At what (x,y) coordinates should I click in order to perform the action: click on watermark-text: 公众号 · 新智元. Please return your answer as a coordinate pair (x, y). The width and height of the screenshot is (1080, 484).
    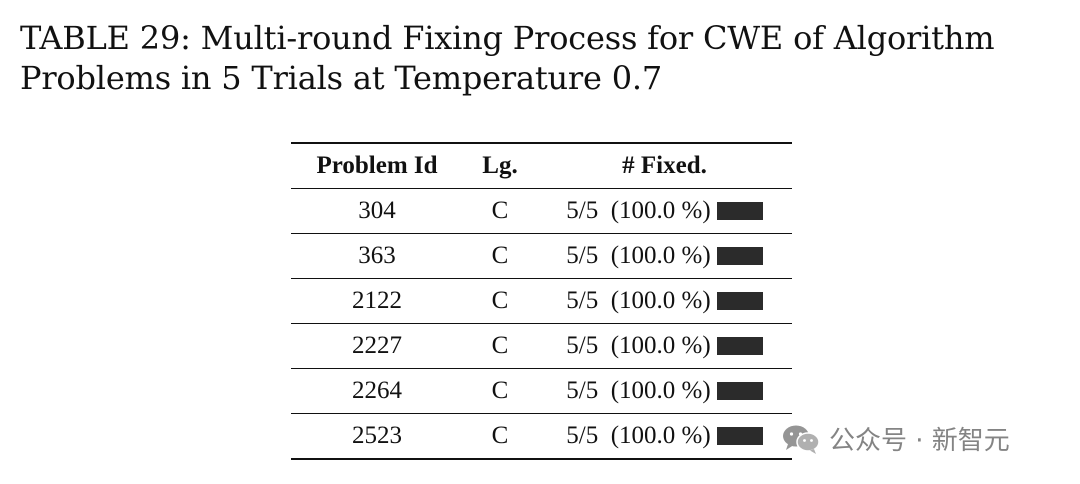
    Looking at the image, I should click on (919, 441).